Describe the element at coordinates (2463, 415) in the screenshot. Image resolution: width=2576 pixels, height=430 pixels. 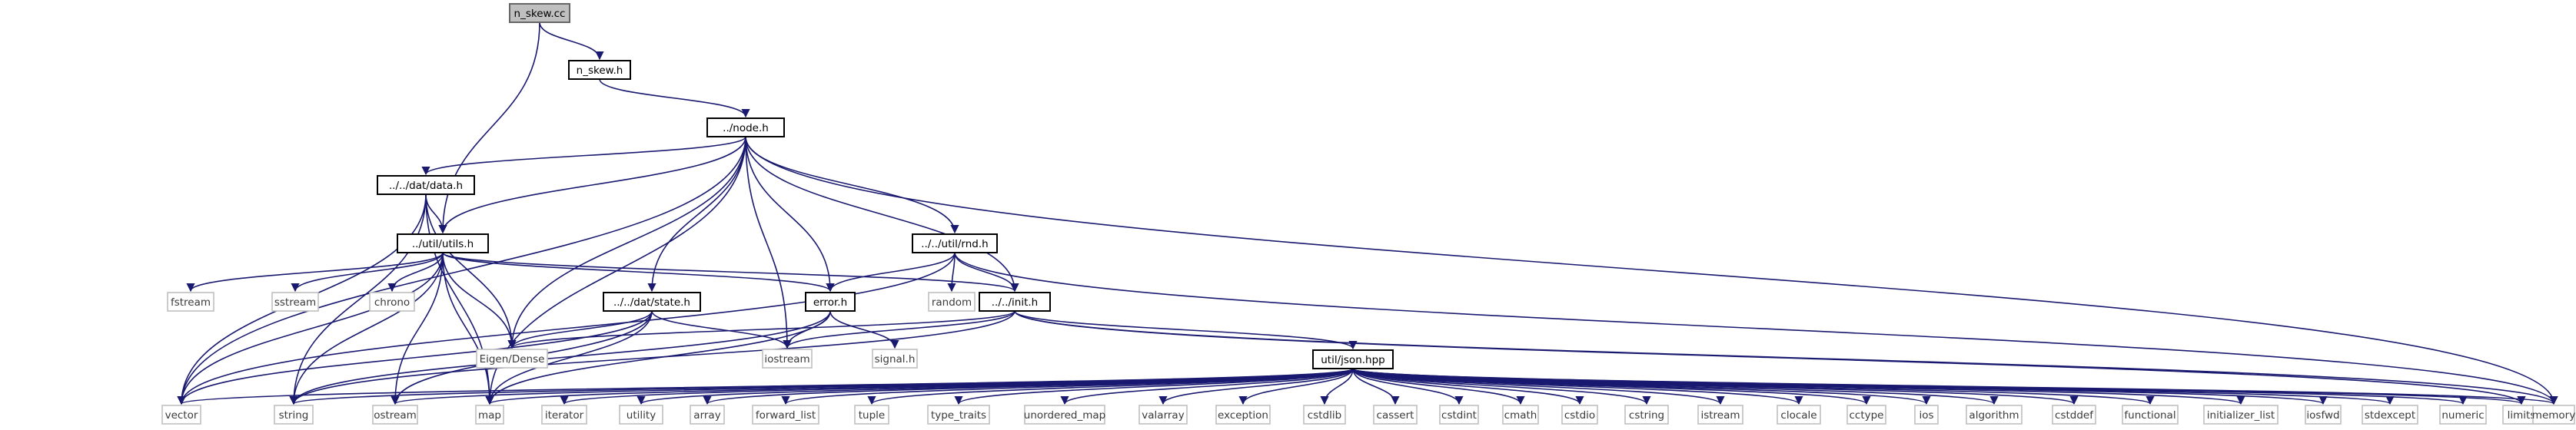
I see `node-numeric: numeric` at that location.